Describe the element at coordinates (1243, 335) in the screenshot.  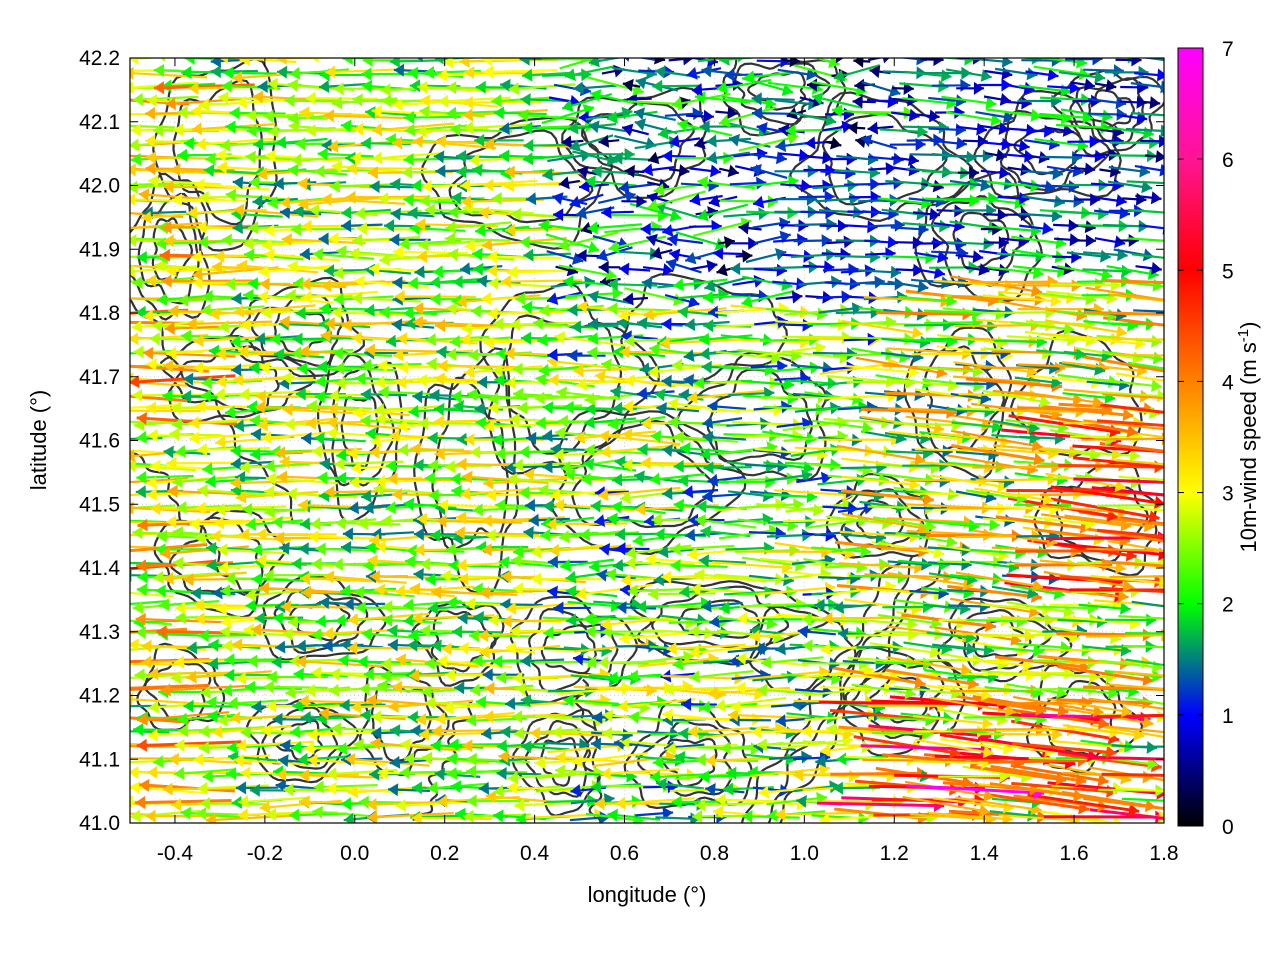
I see `colorbar-title-exponent: -1` at that location.